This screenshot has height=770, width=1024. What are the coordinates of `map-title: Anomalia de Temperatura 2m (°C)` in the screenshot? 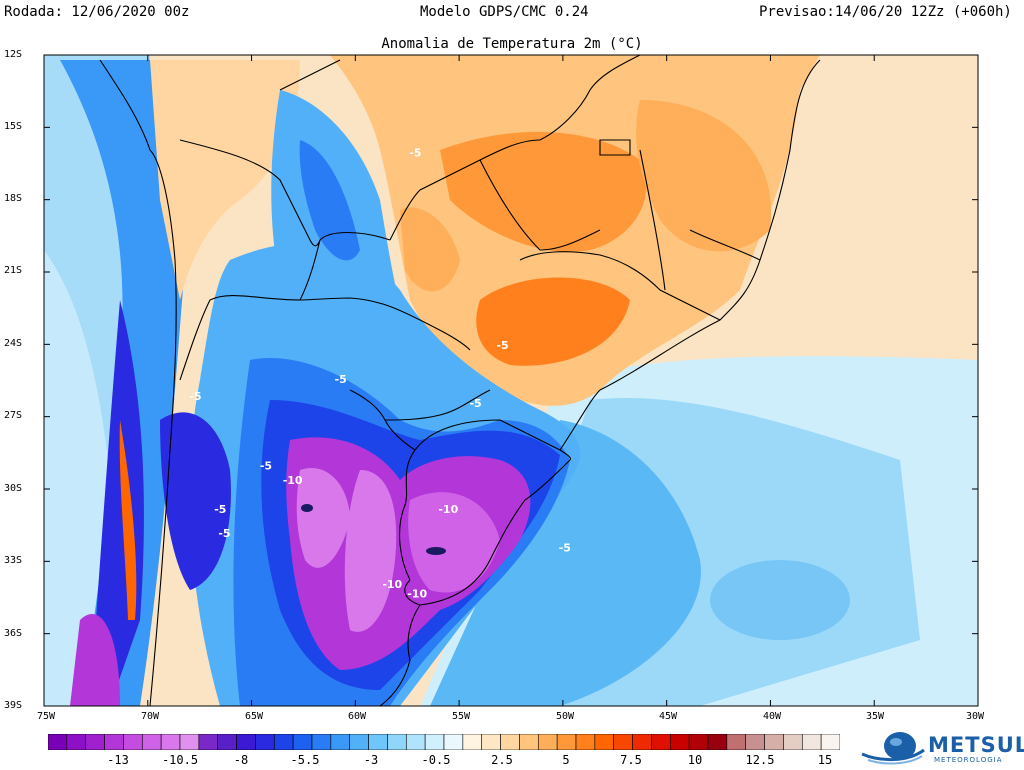 It's located at (512, 44).